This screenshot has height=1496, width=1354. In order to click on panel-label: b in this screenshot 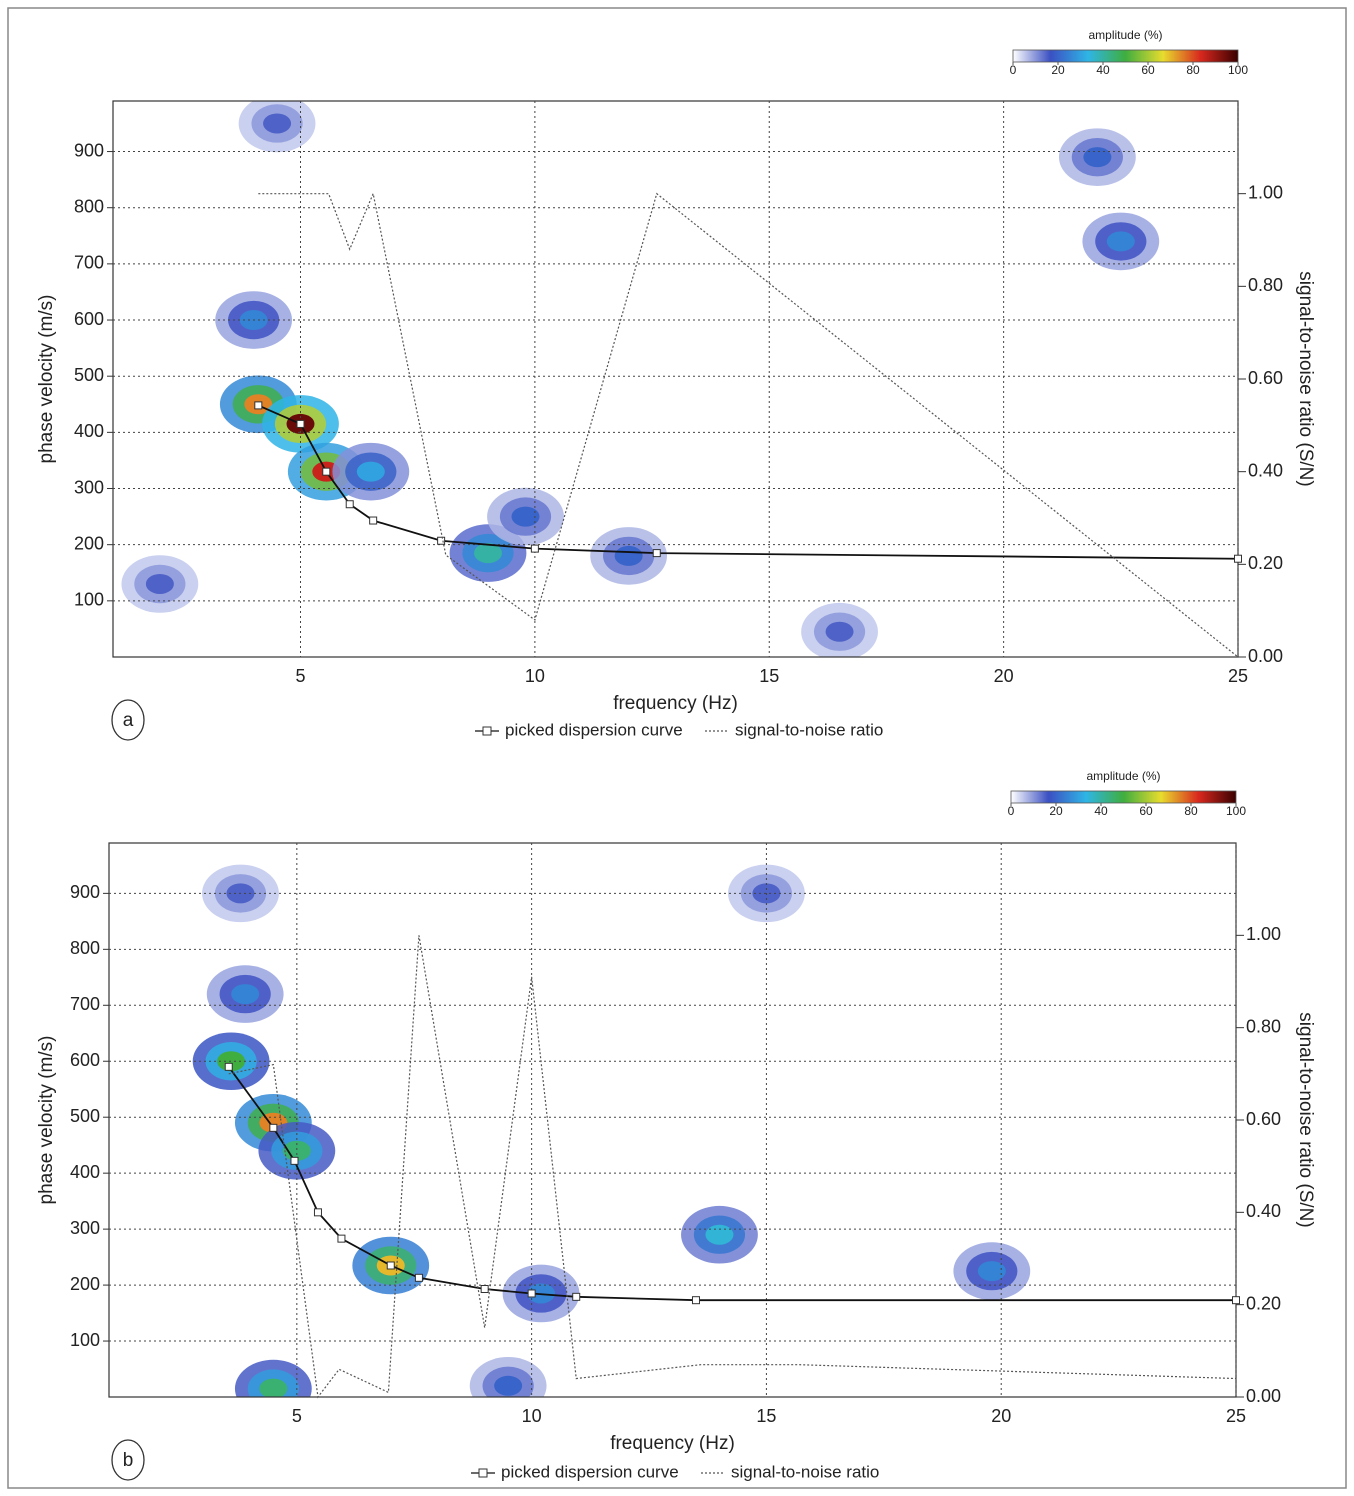, I will do `click(128, 1460)`.